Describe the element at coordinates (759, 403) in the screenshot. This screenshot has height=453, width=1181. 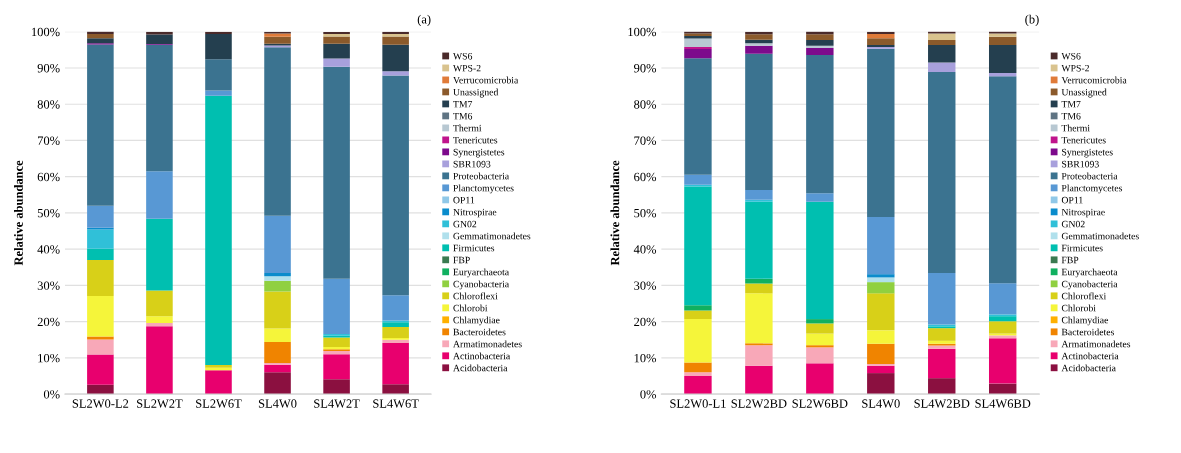
I see `x-tick-label: SL2W2BD` at that location.